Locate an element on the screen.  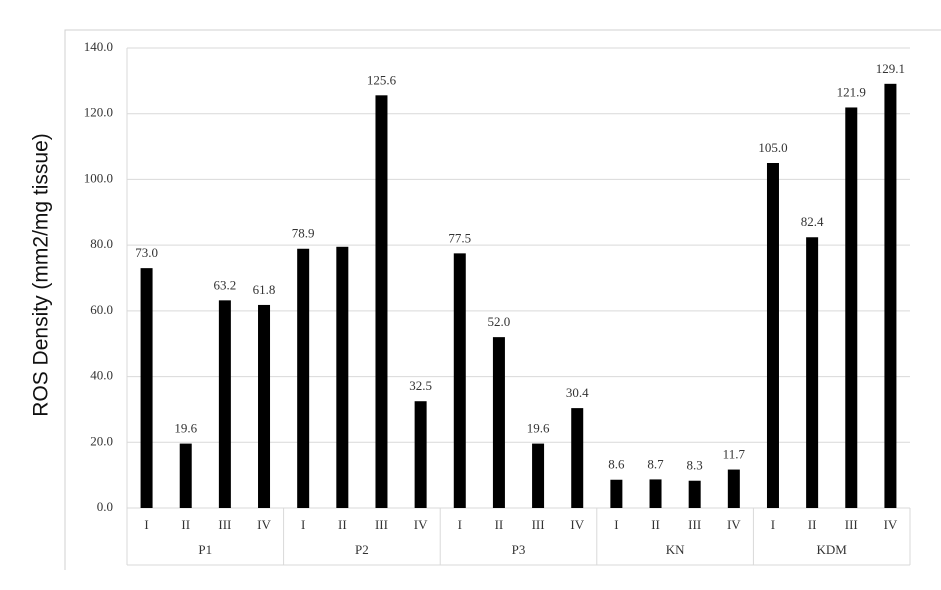
value-label: 30.4 is located at coordinates (577, 392).